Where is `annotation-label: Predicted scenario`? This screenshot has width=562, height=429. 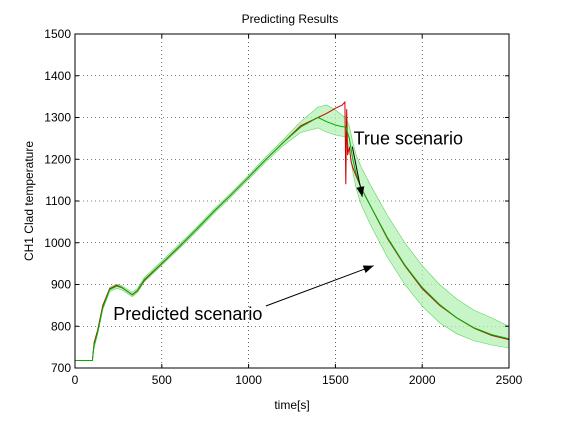
annotation-label: Predicted scenario is located at coordinates (187, 314).